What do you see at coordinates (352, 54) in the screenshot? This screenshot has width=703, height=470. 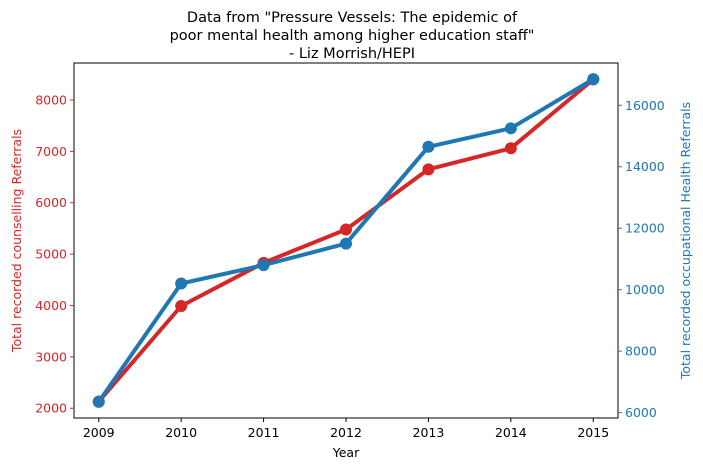 I see `chart-title-line: - Liz Morrish/HEPI` at bounding box center [352, 54].